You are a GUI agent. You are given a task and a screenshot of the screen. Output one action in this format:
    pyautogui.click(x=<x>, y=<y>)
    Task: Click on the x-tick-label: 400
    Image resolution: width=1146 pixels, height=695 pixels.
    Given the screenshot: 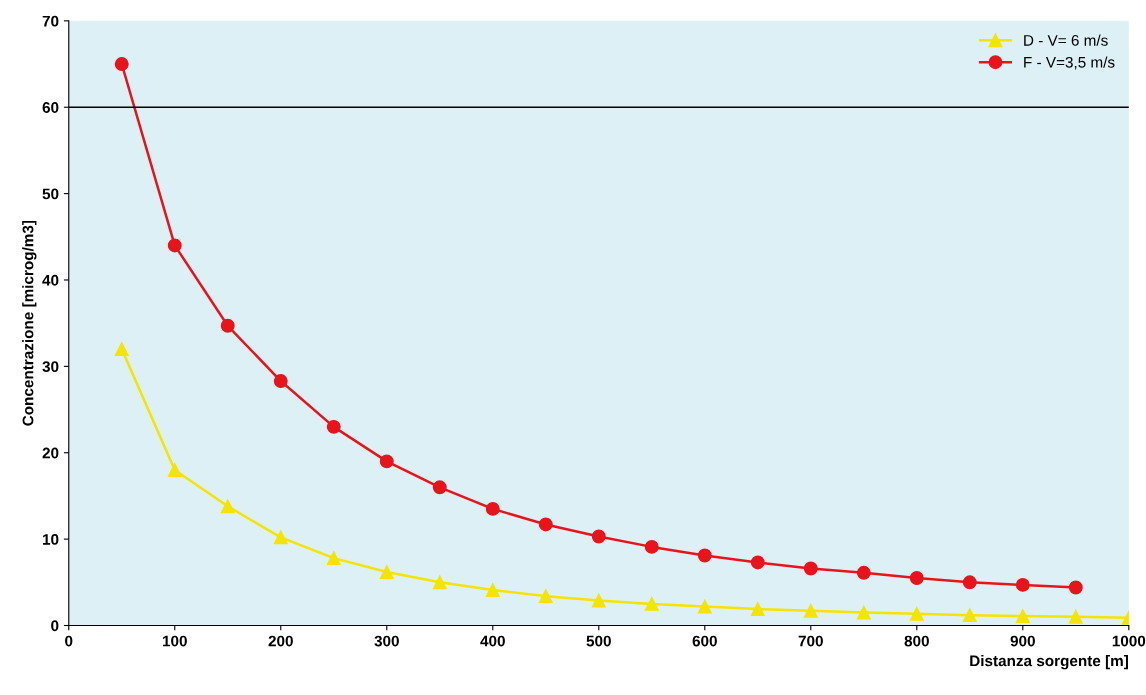 What is the action you would take?
    pyautogui.click(x=492, y=641)
    